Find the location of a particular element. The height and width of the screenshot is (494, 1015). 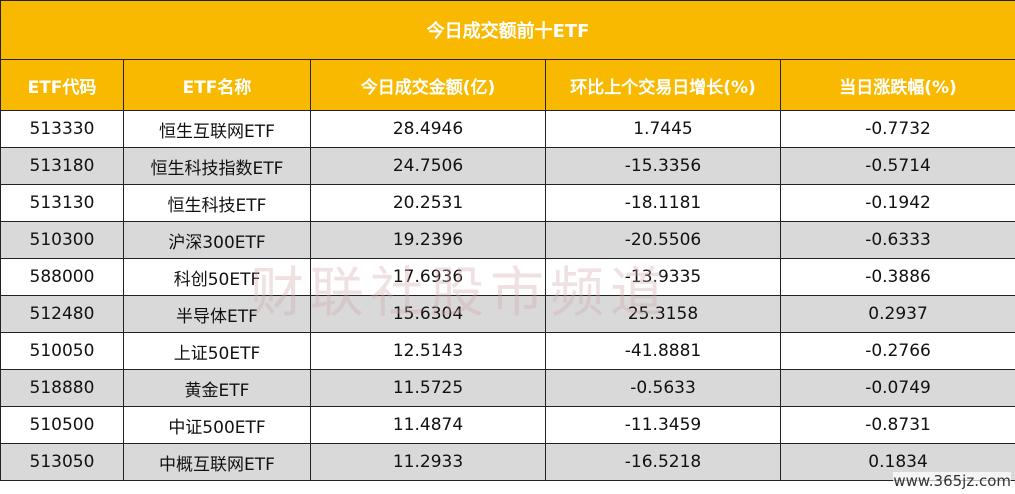

table-row: 512480 半导体ETF 15.6304 25.3158 0.2937 is located at coordinates (507, 314).